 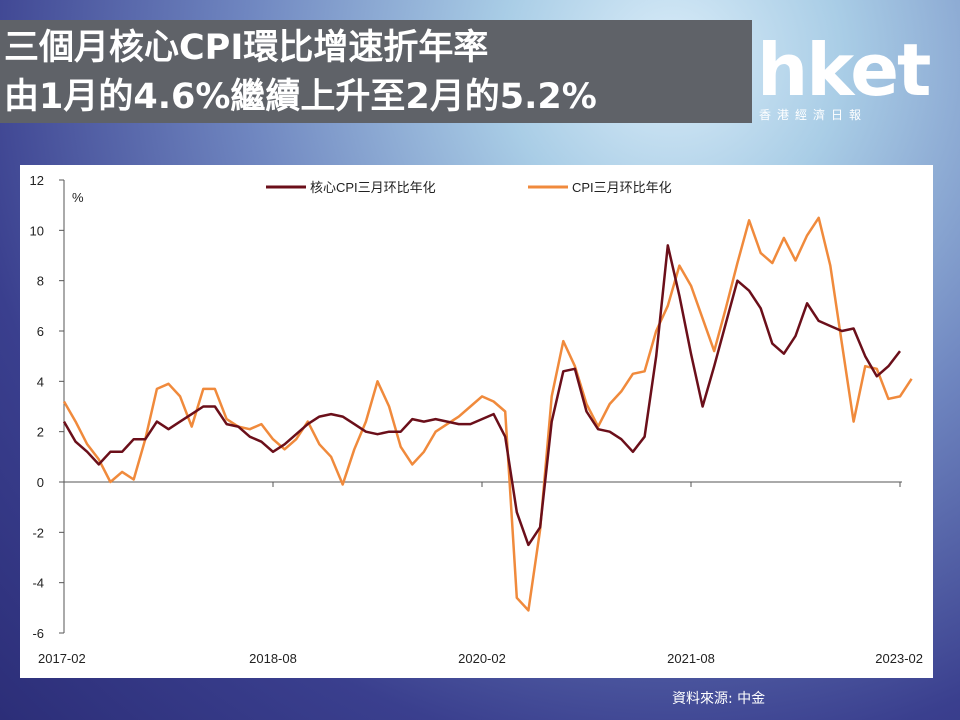 What do you see at coordinates (62, 658) in the screenshot?
I see `x-tick-label: 2017-02` at bounding box center [62, 658].